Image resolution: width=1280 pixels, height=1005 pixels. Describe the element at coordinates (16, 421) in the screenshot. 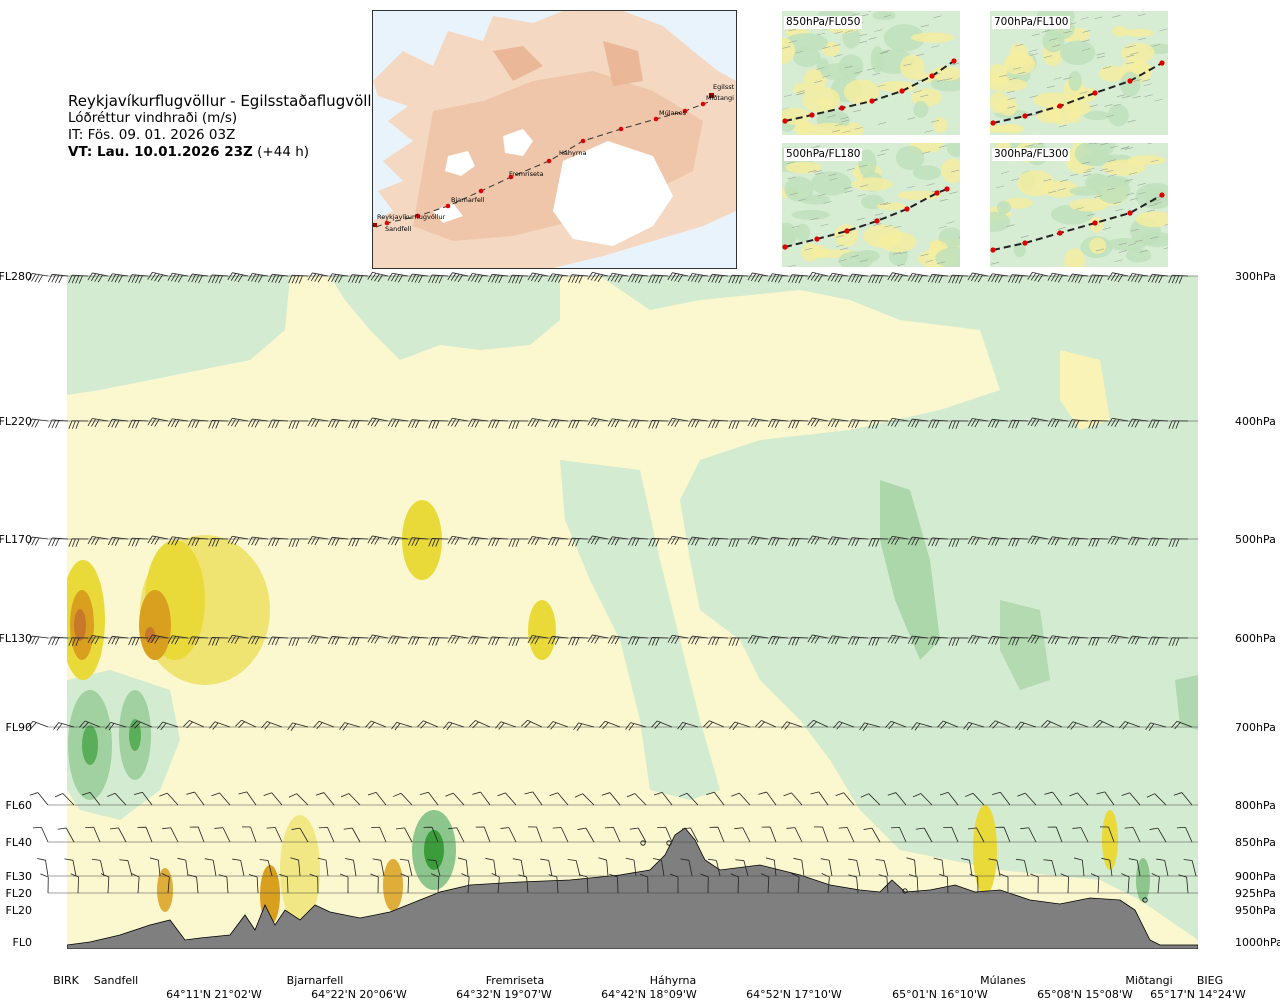

I see `left-axis-tick-label: FL220` at that location.